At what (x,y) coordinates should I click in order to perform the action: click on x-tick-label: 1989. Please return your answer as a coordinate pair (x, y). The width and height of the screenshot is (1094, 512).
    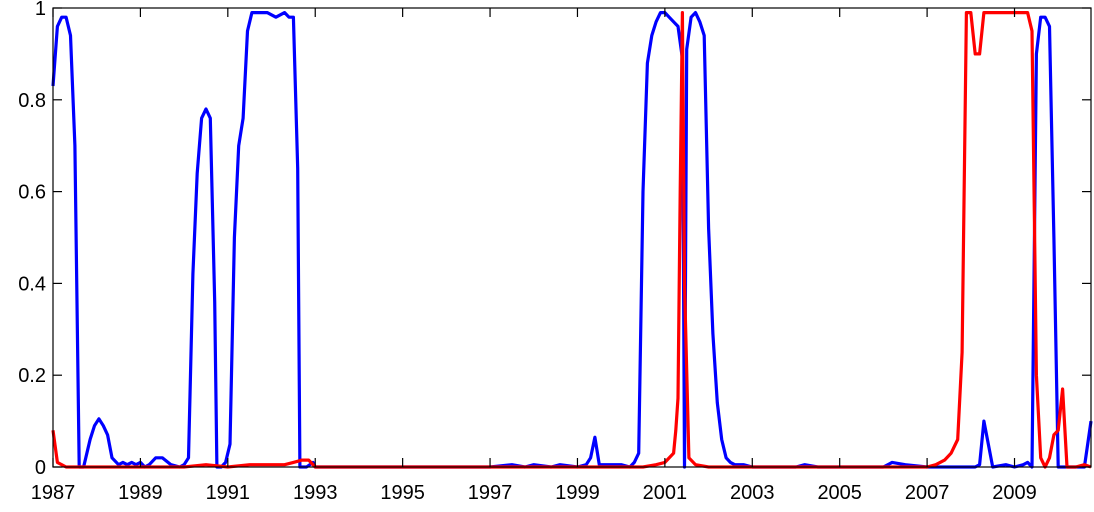
    Looking at the image, I should click on (140, 493).